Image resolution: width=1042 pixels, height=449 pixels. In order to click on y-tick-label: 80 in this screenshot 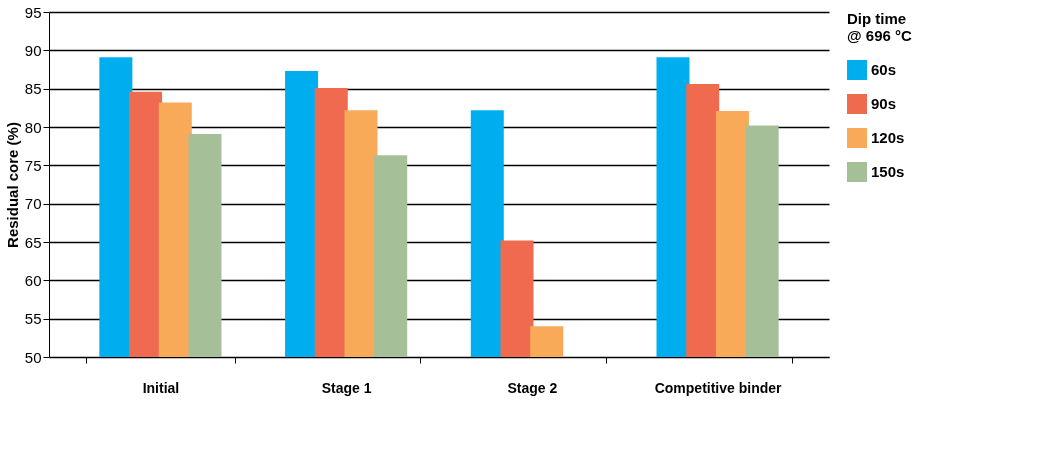, I will do `click(33, 127)`.